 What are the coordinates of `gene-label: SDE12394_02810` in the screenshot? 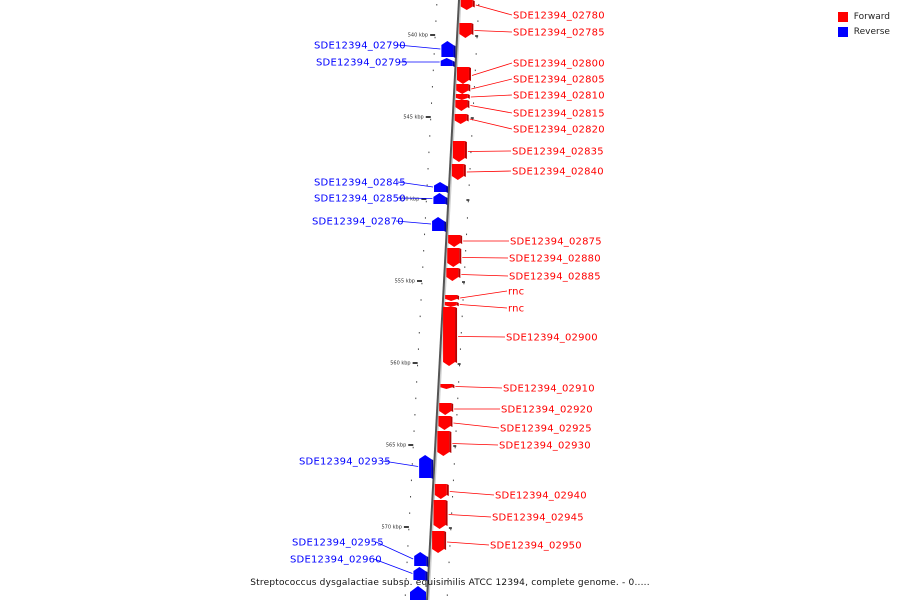 It's located at (559, 96).